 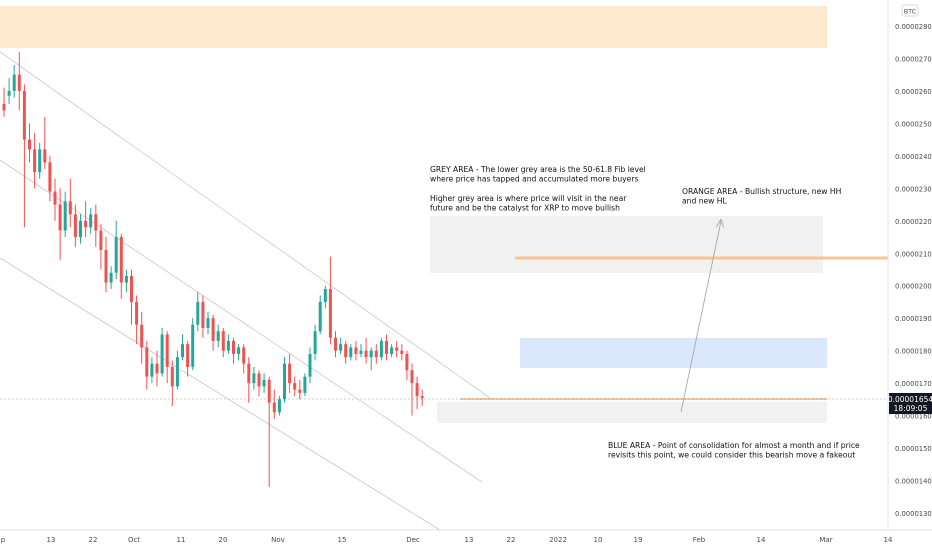 I want to click on time-tick-label: 10, so click(x=598, y=540).